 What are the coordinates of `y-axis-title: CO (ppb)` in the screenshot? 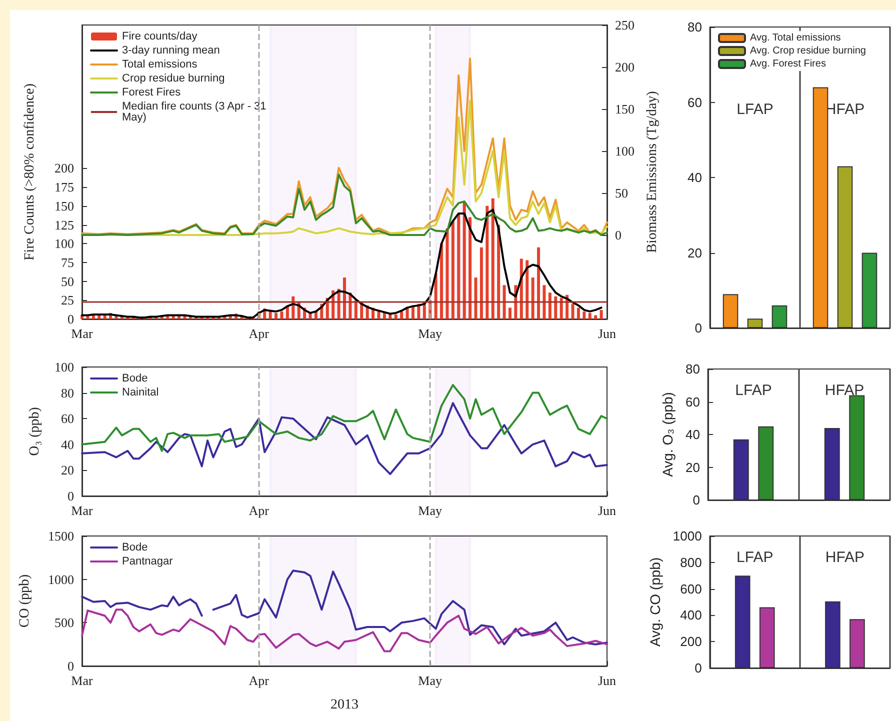 It's located at (25, 601).